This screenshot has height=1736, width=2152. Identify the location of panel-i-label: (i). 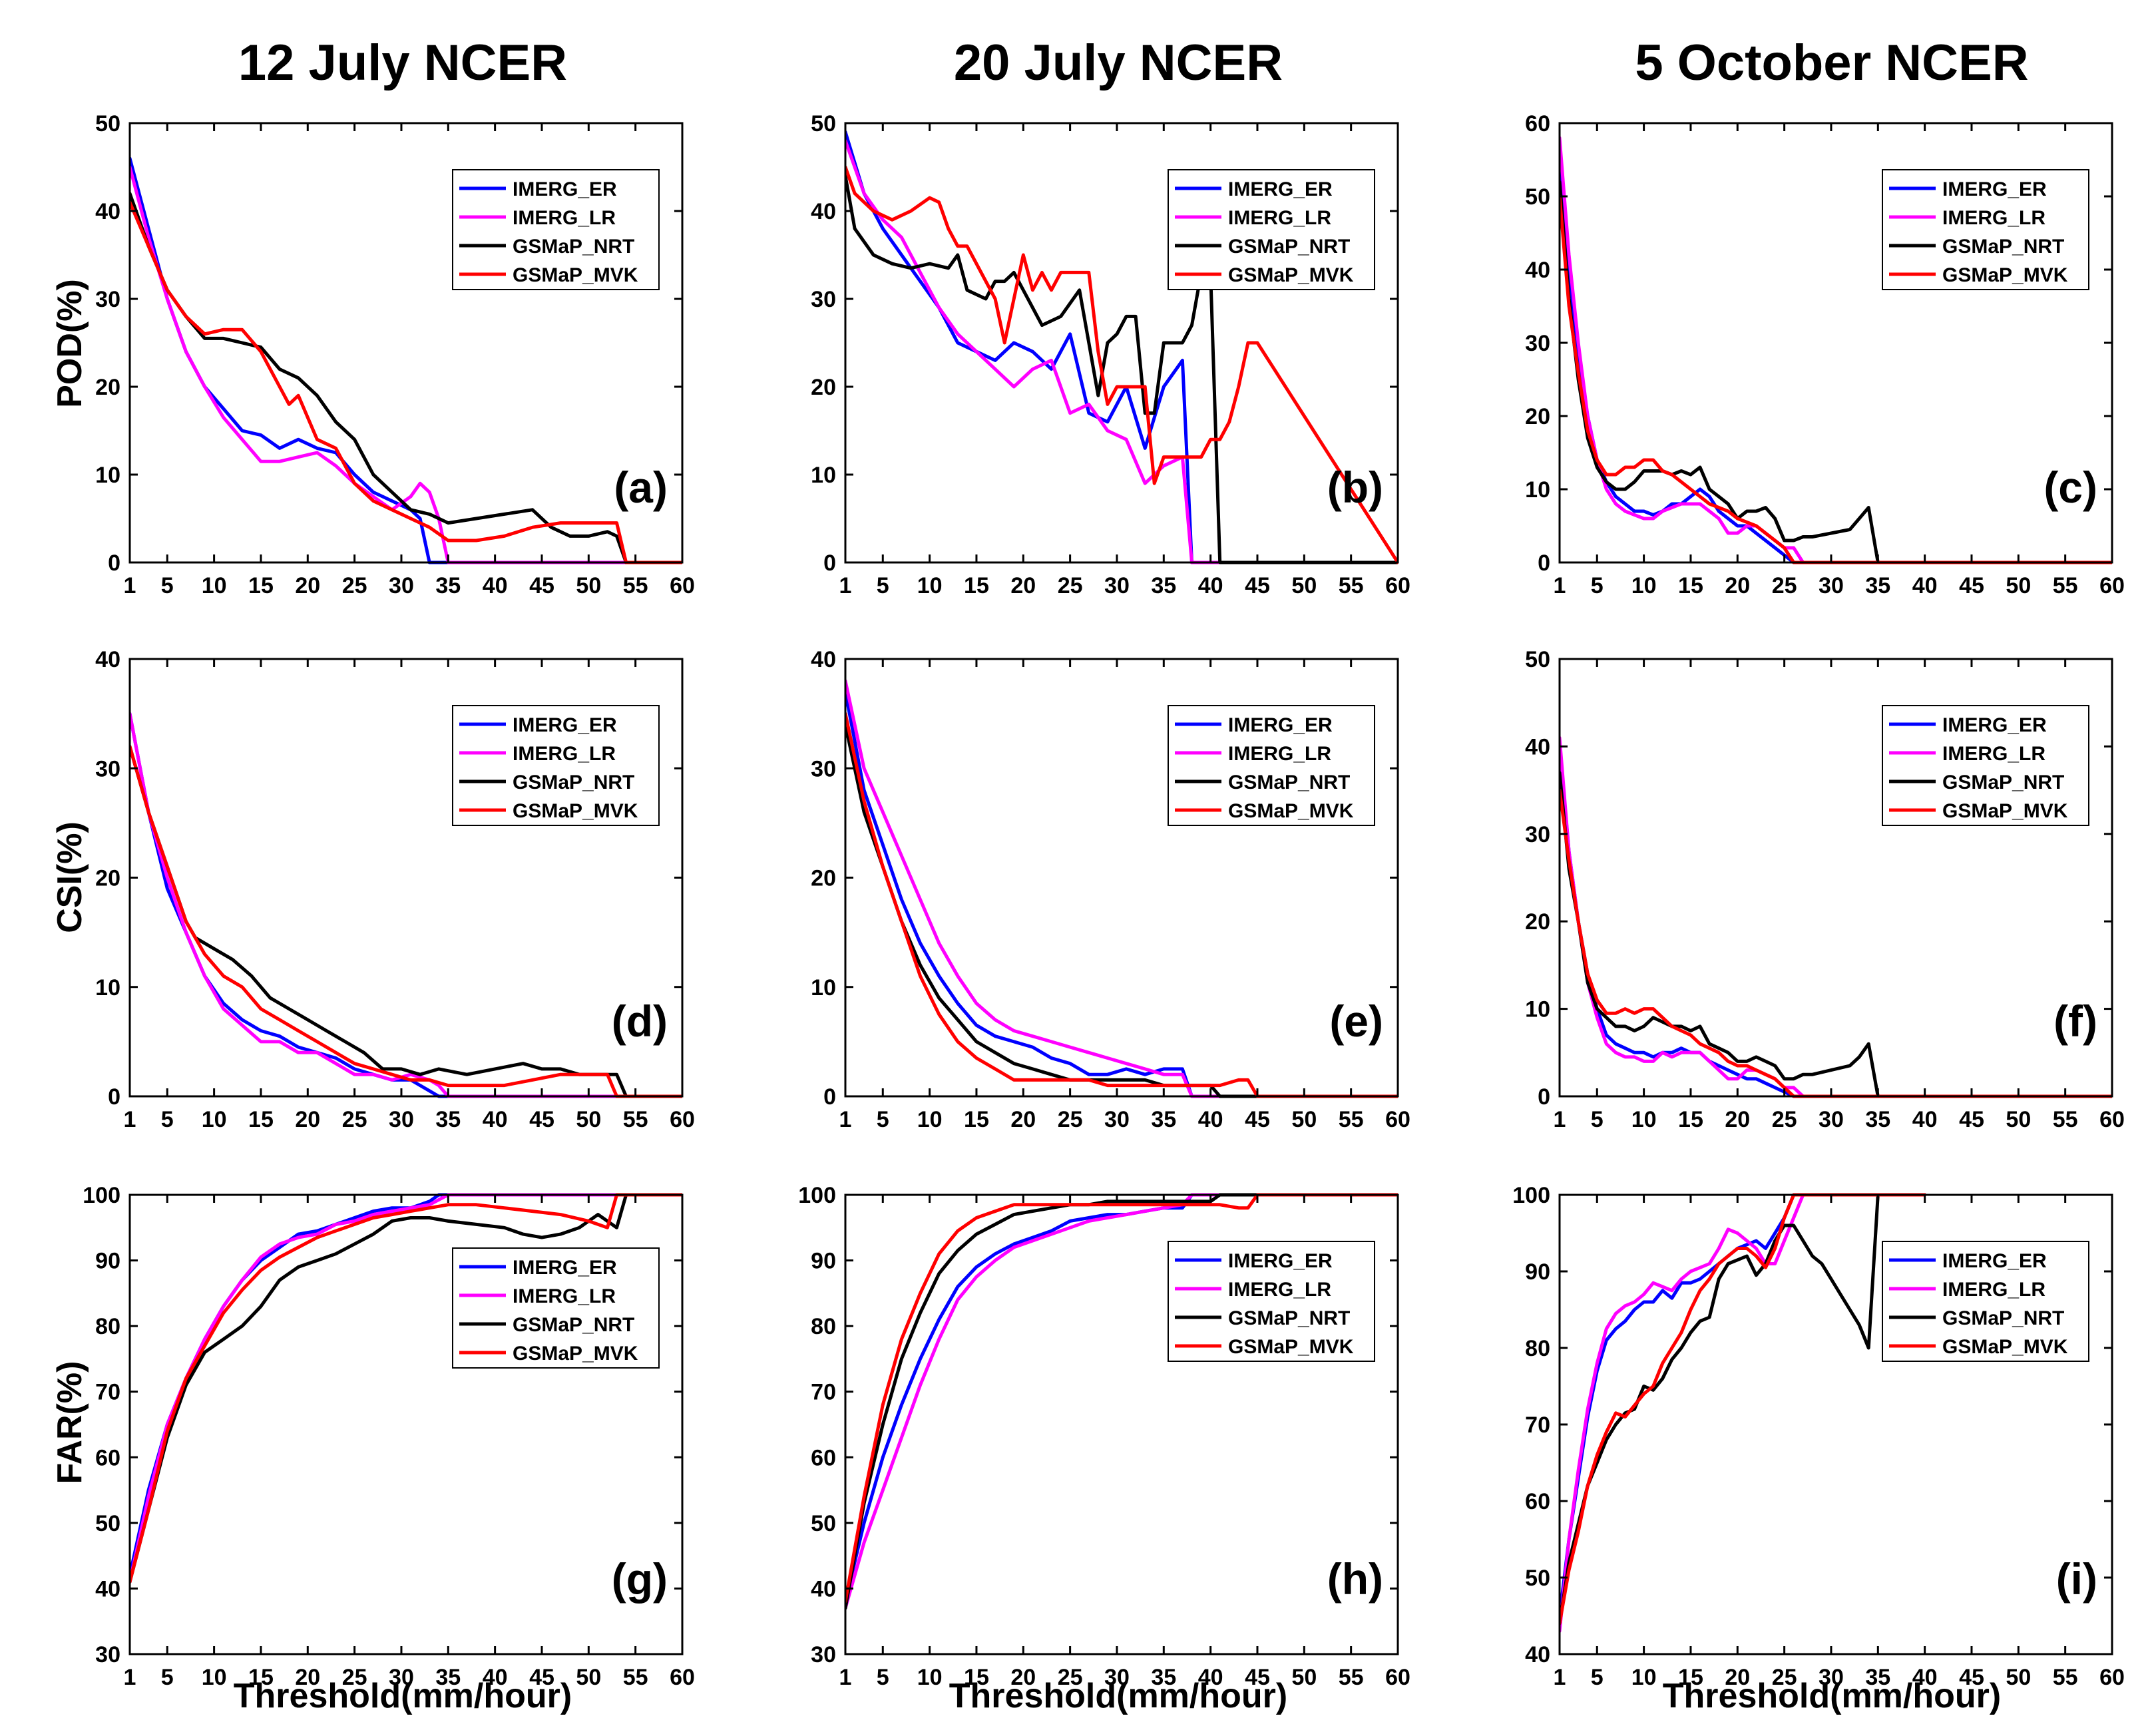
(2076, 1579).